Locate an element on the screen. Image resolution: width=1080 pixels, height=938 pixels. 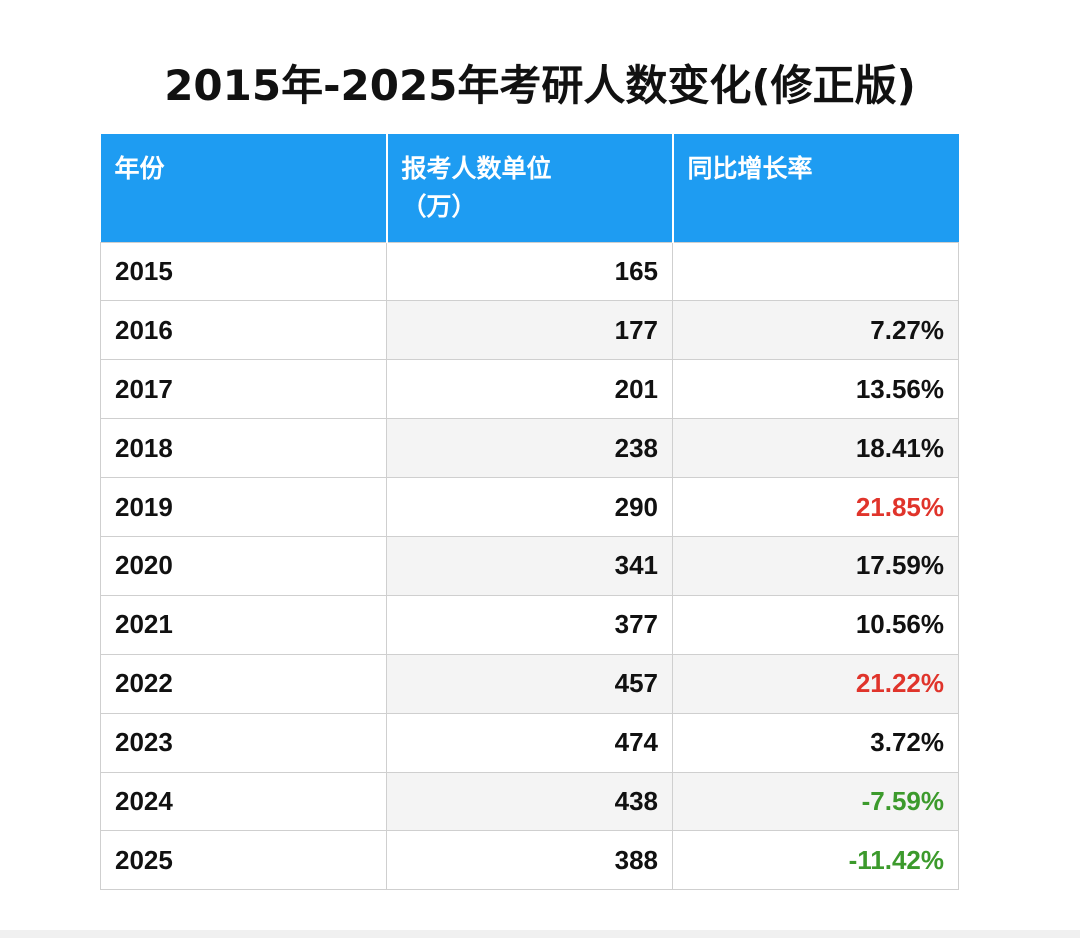
cell-count: 438 is located at coordinates (529, 801).